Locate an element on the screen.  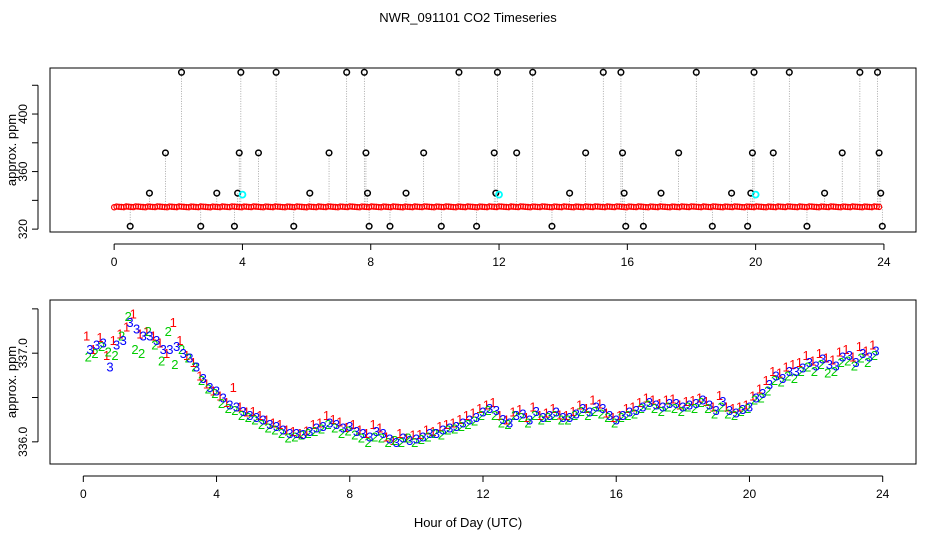
x-tick-label: 0 is located at coordinates (83, 494).